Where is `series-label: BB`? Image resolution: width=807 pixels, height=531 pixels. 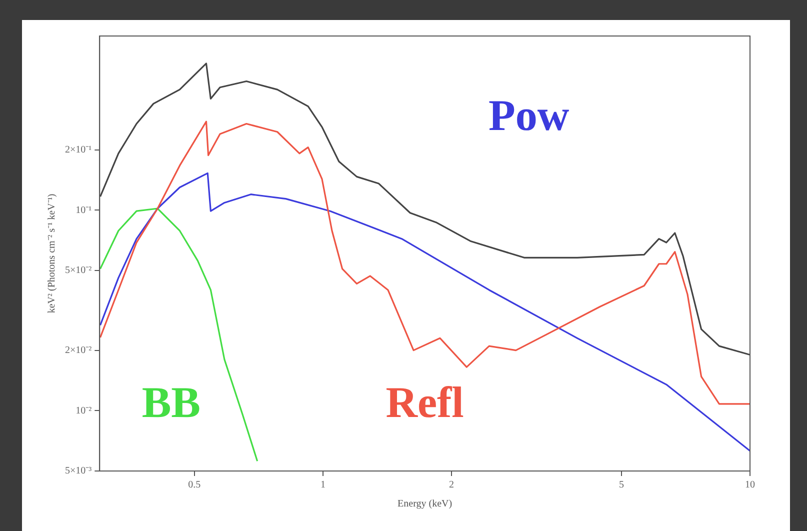 series-label: BB is located at coordinates (171, 403).